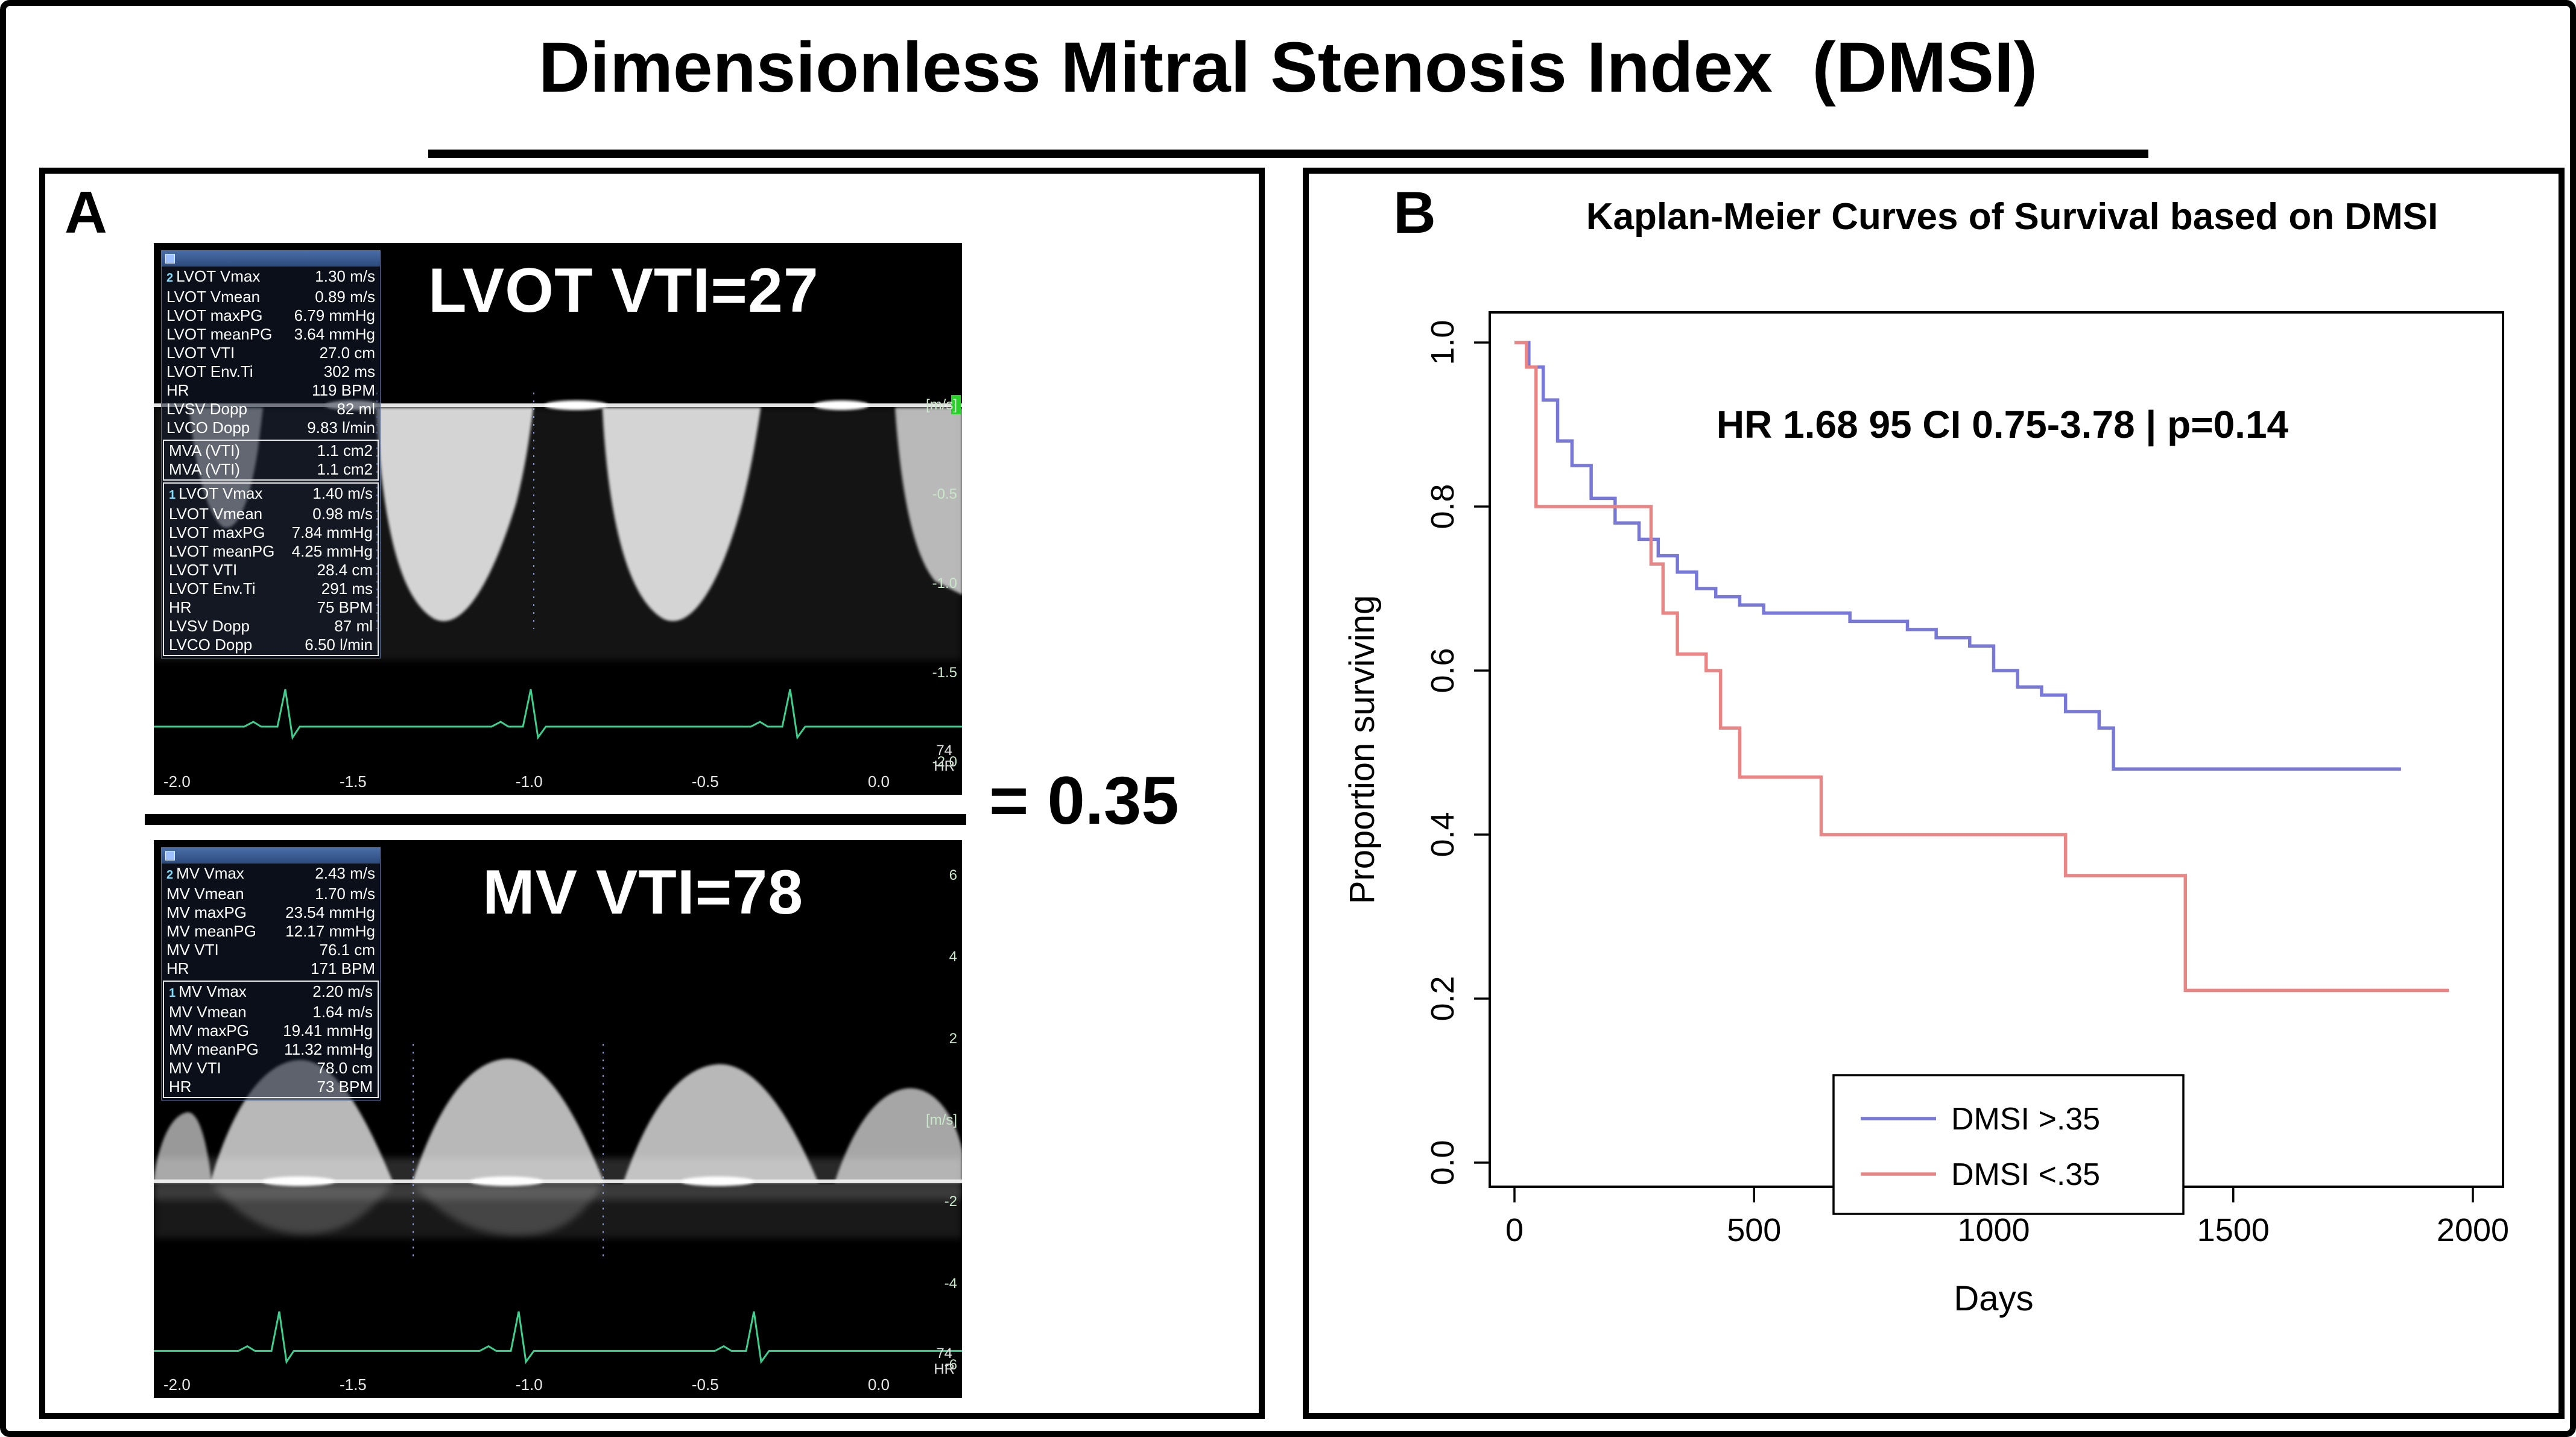  I want to click on measurement-row: LVOT Vmean 0.98 m/s, so click(271, 514).